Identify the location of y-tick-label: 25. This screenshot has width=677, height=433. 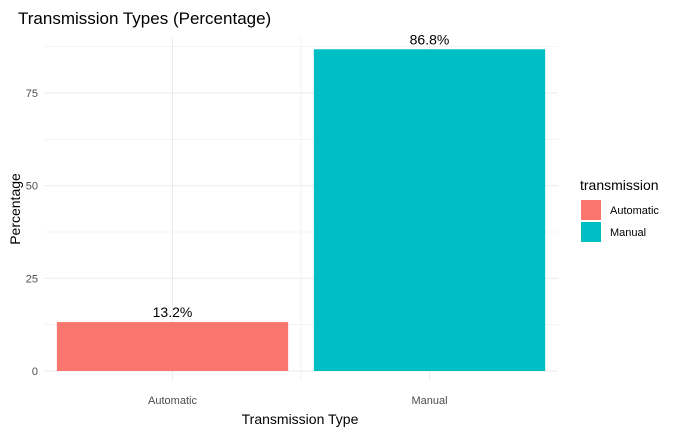
(32, 279).